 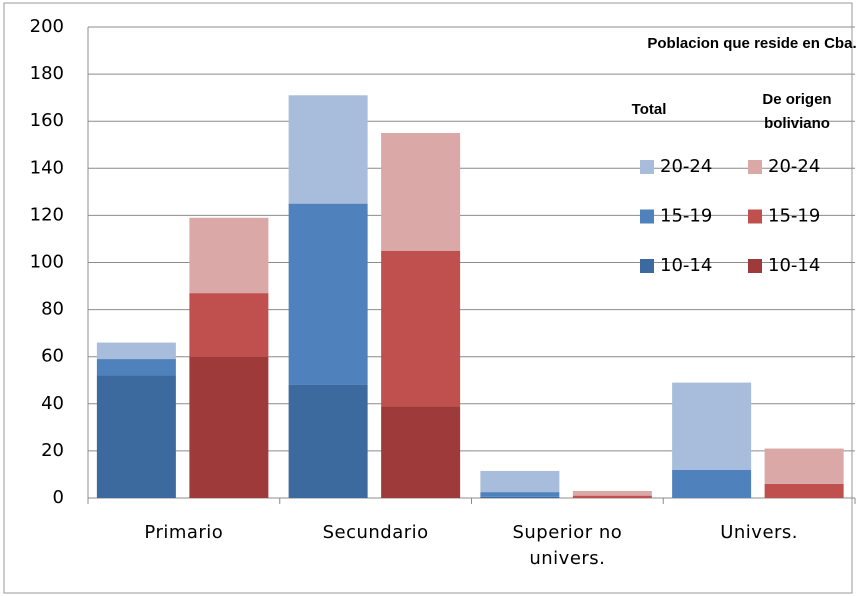 I want to click on y-tick-label: 40, so click(x=52, y=403).